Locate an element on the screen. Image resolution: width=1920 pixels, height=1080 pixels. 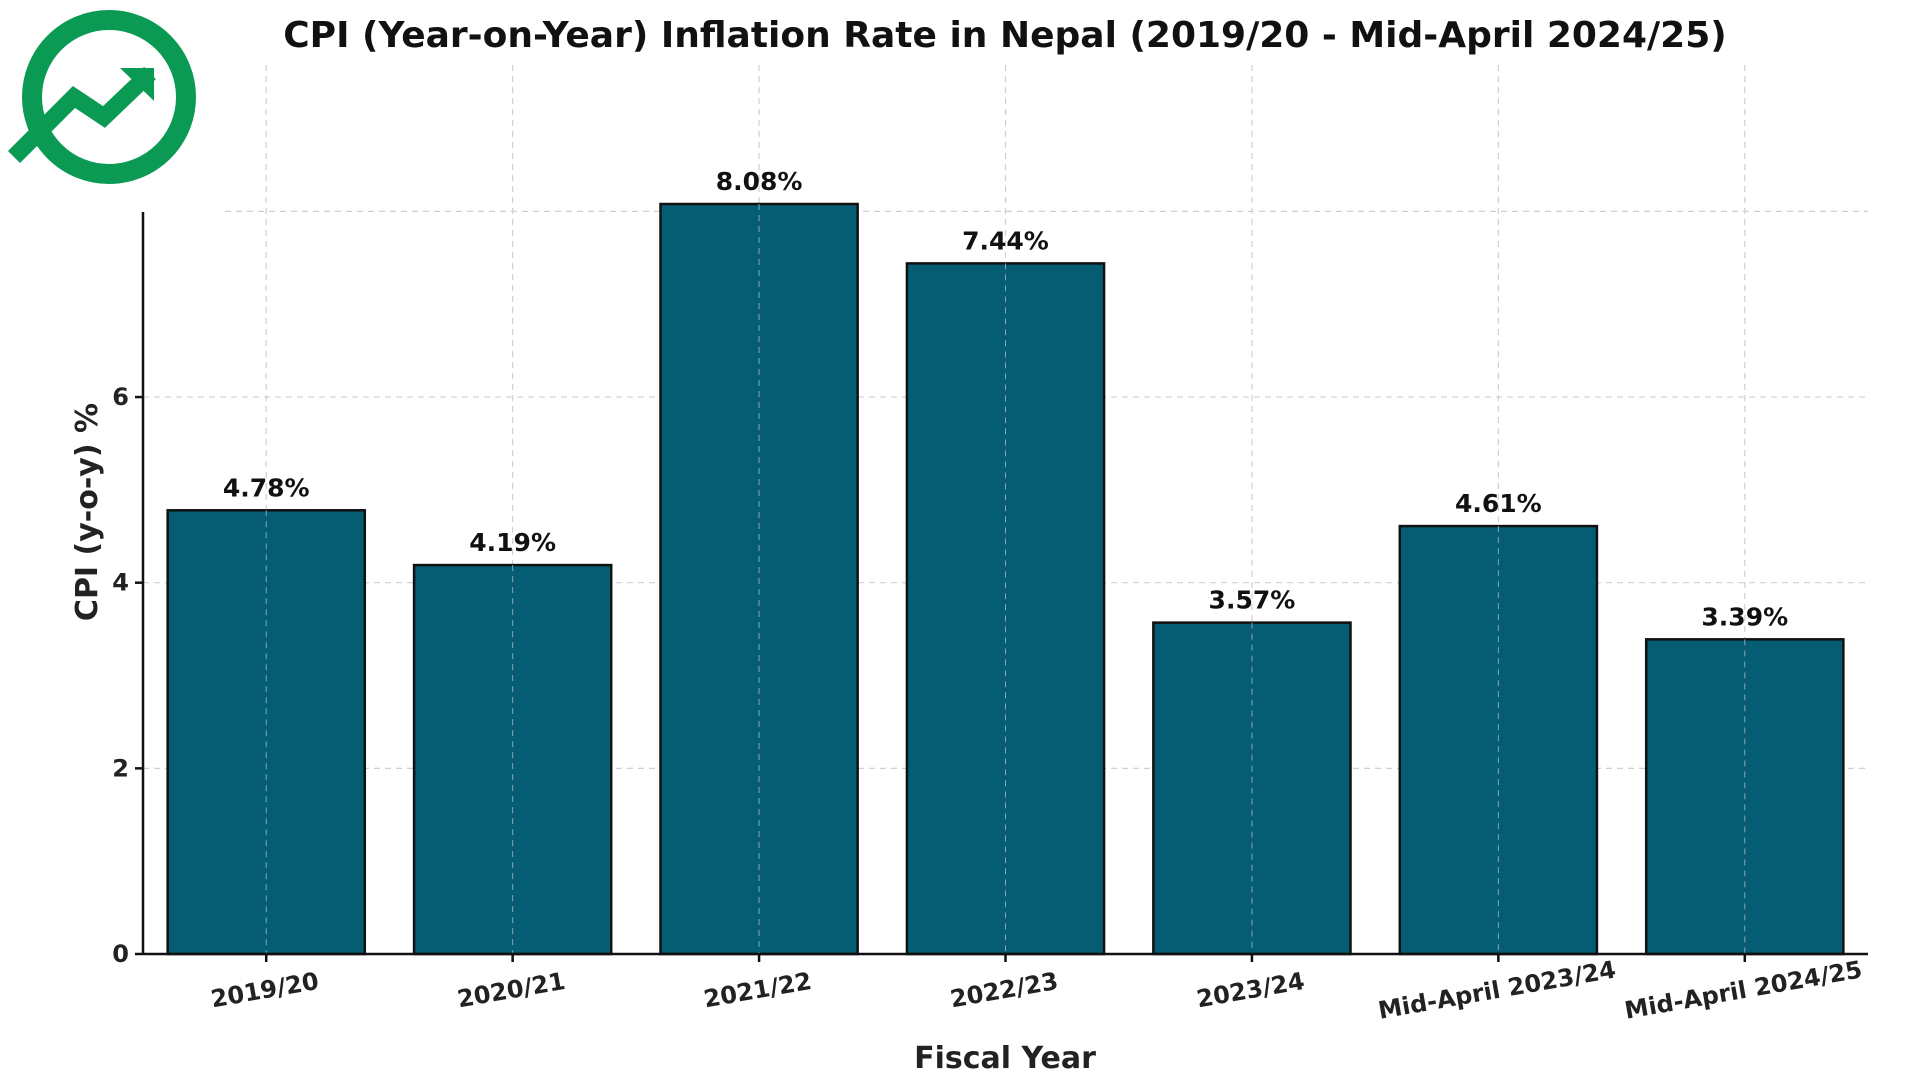
y-tick-label: 4 is located at coordinates (120, 583).